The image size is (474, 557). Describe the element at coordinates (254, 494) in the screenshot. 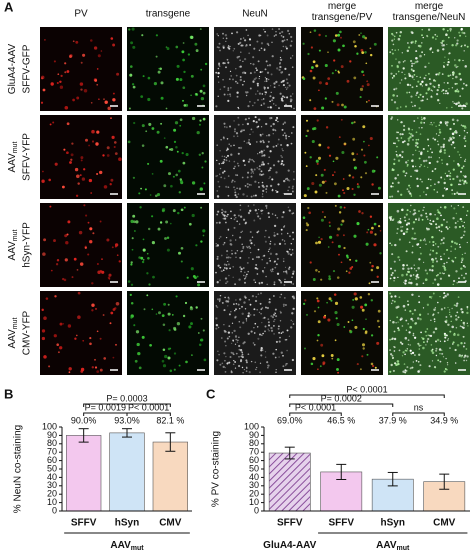

I see `y-tick-label: 20` at that location.